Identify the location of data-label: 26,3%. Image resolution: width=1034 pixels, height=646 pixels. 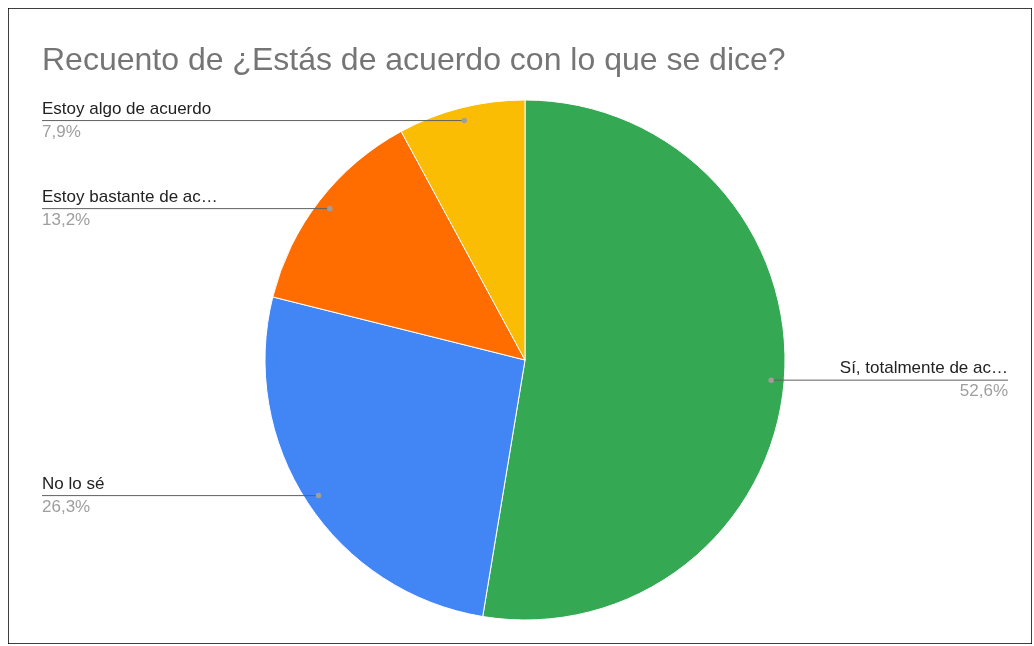
(66, 506).